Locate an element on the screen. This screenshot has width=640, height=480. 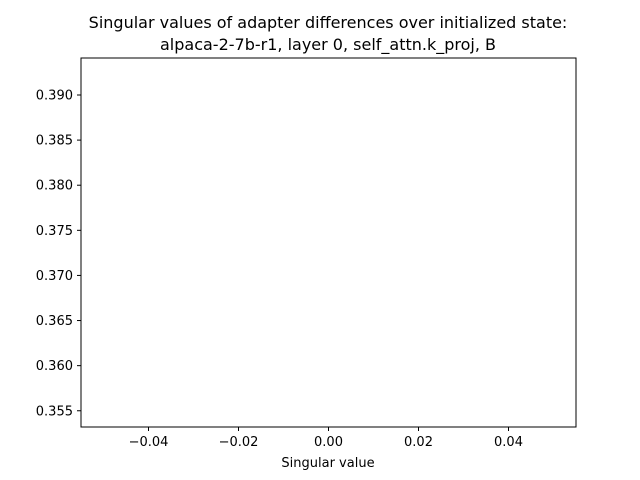
y-tick-label: 0.385 is located at coordinates (54, 141).